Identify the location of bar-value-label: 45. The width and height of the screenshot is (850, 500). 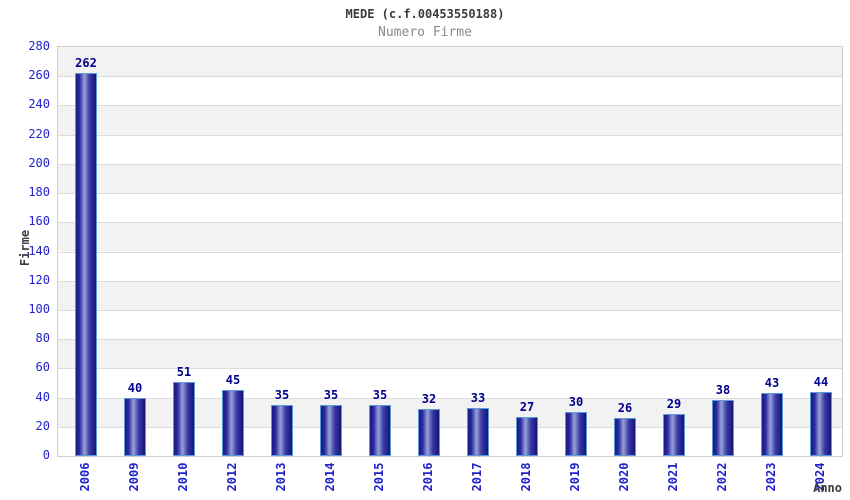
(233, 380).